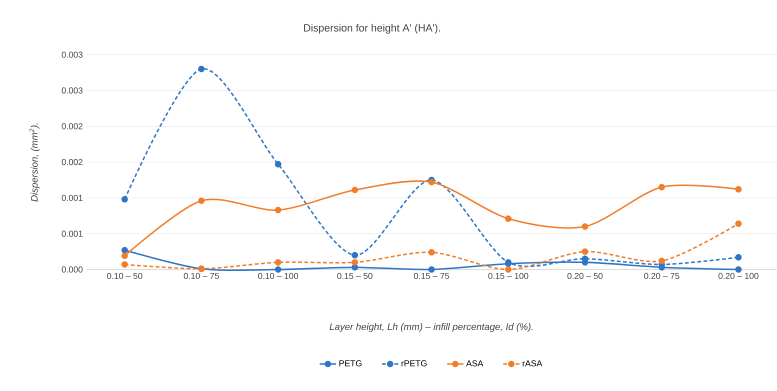 The height and width of the screenshot is (391, 777). Describe the element at coordinates (372, 29) in the screenshot. I see `chart-title: Dispersion for height A' (HA').` at that location.